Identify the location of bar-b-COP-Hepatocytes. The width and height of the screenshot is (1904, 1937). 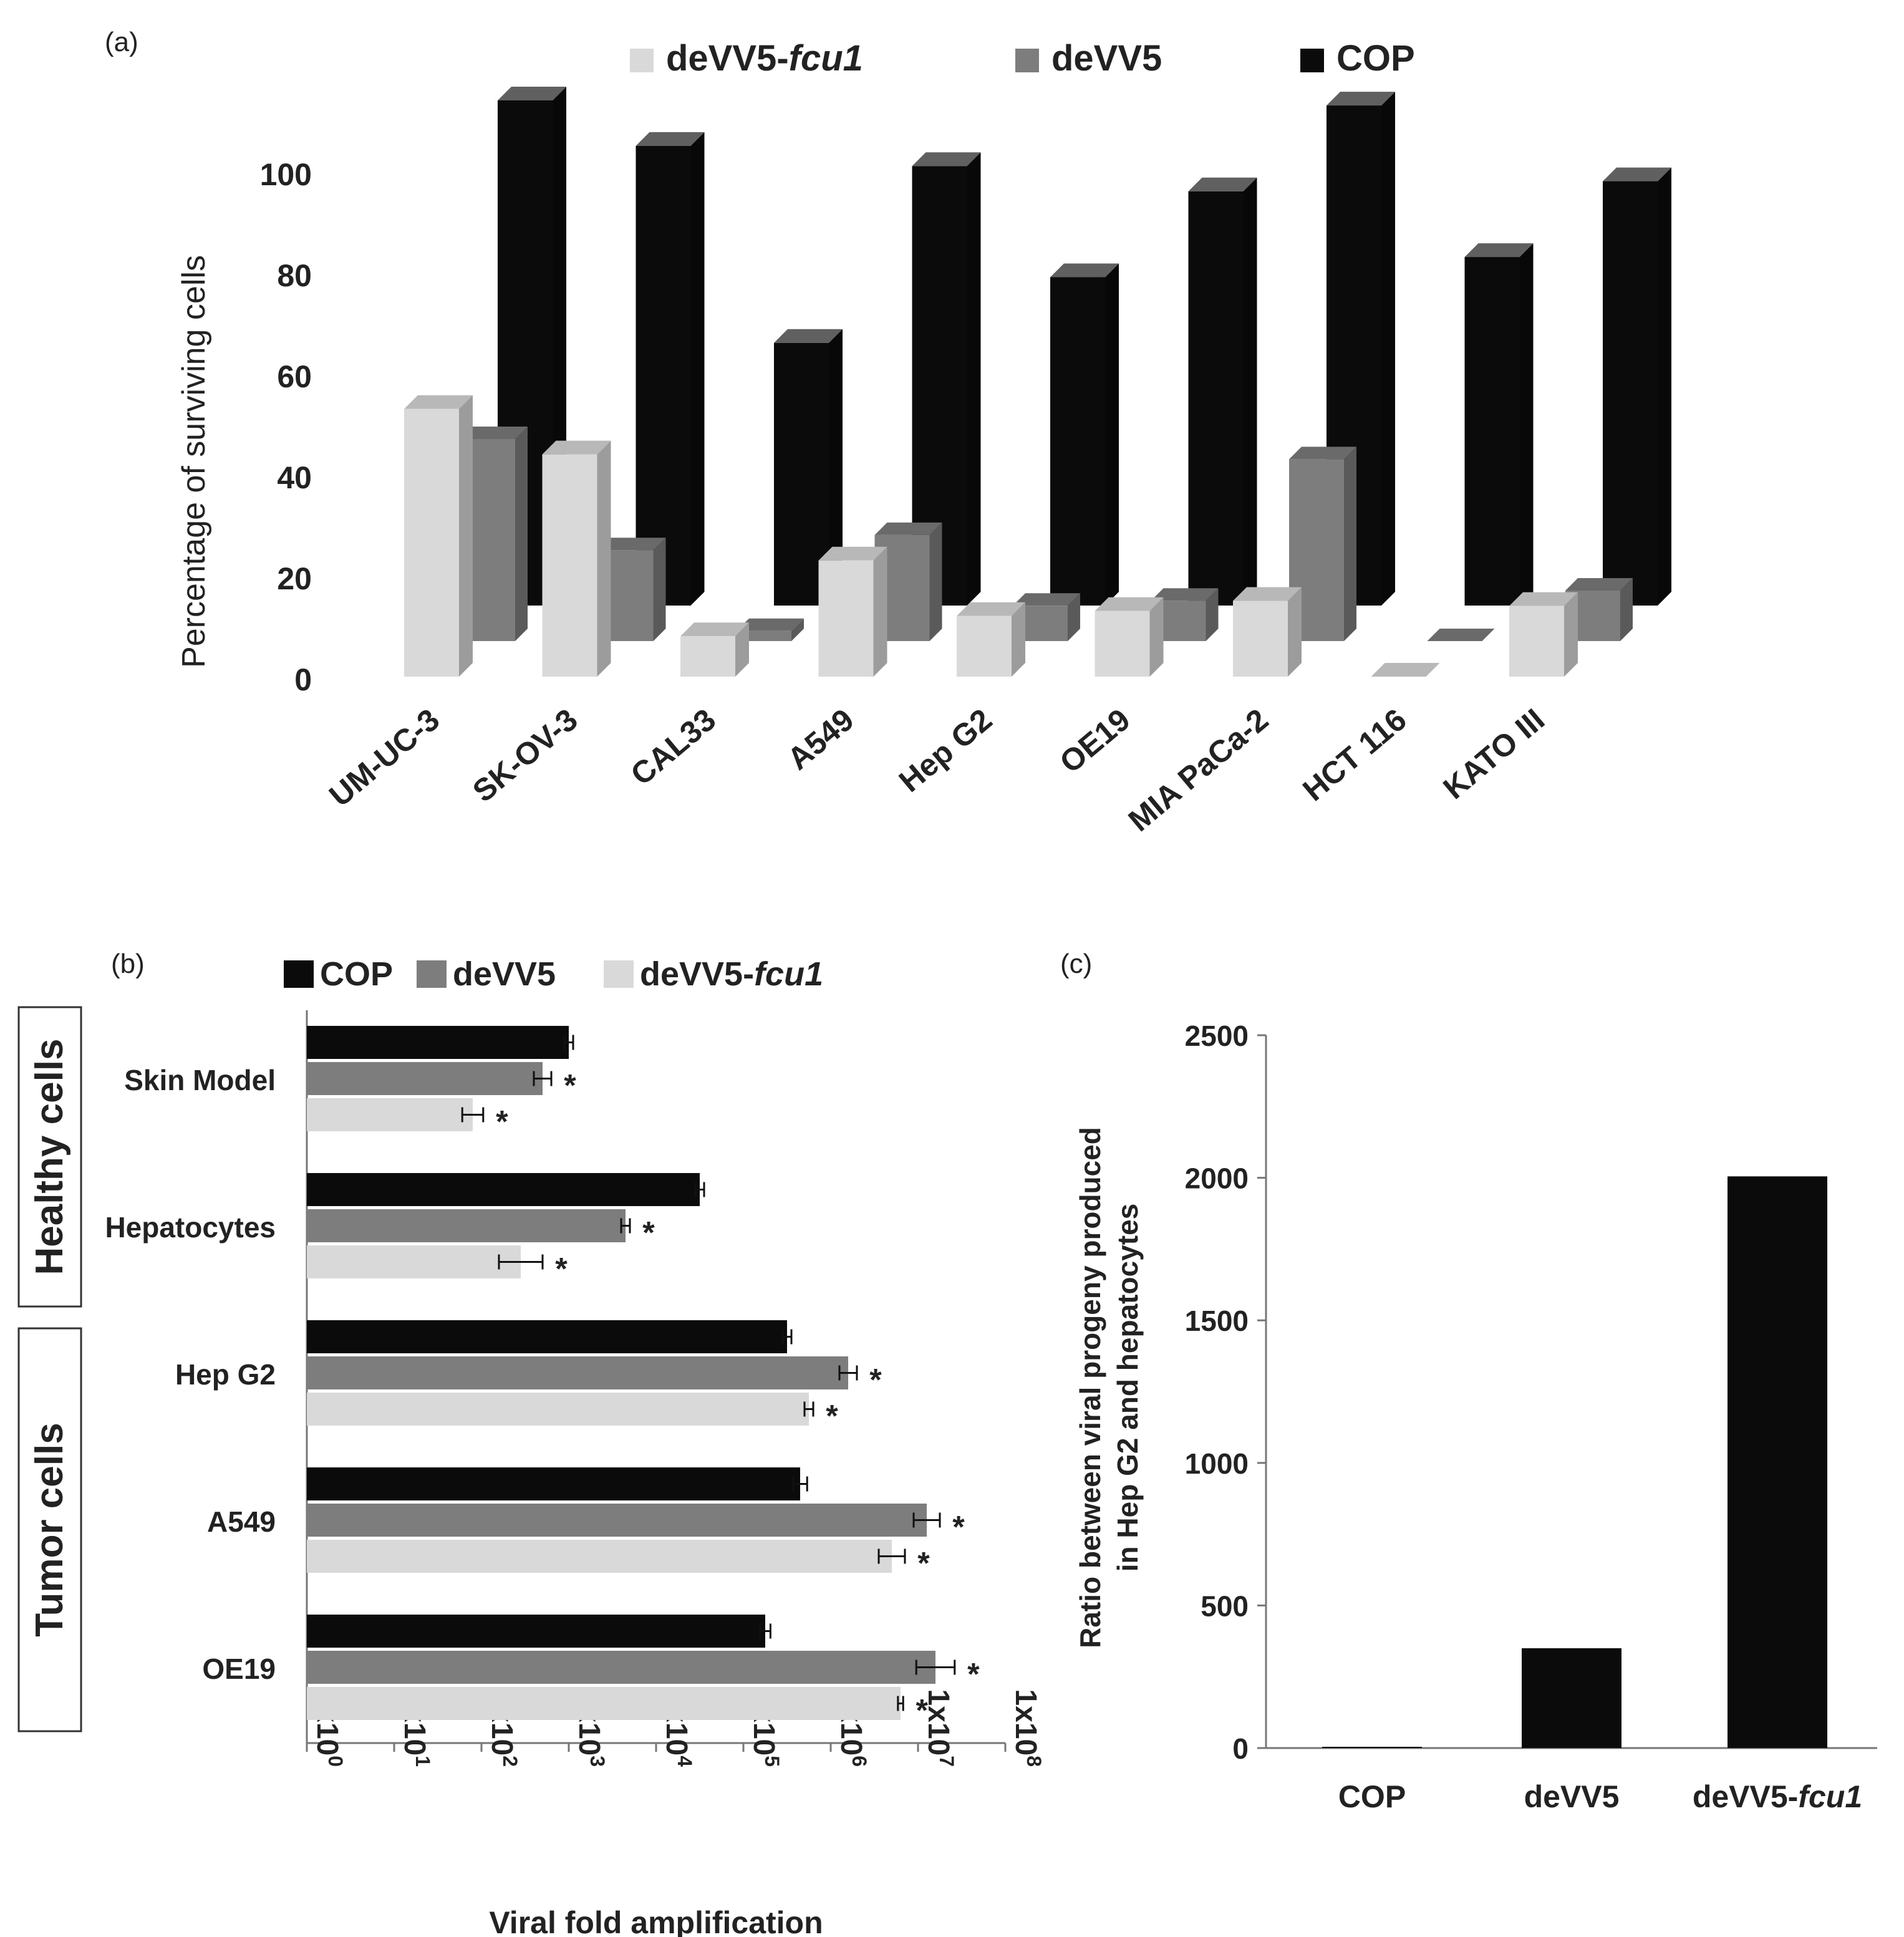
(503, 1189).